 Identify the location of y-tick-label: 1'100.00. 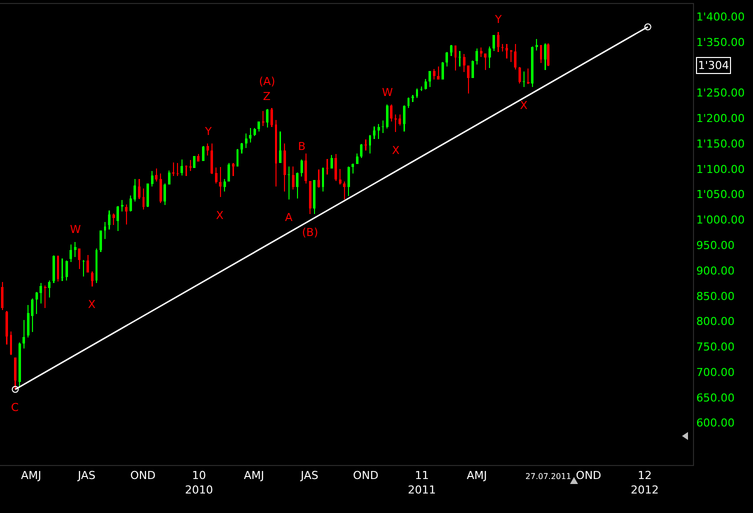
(720, 169).